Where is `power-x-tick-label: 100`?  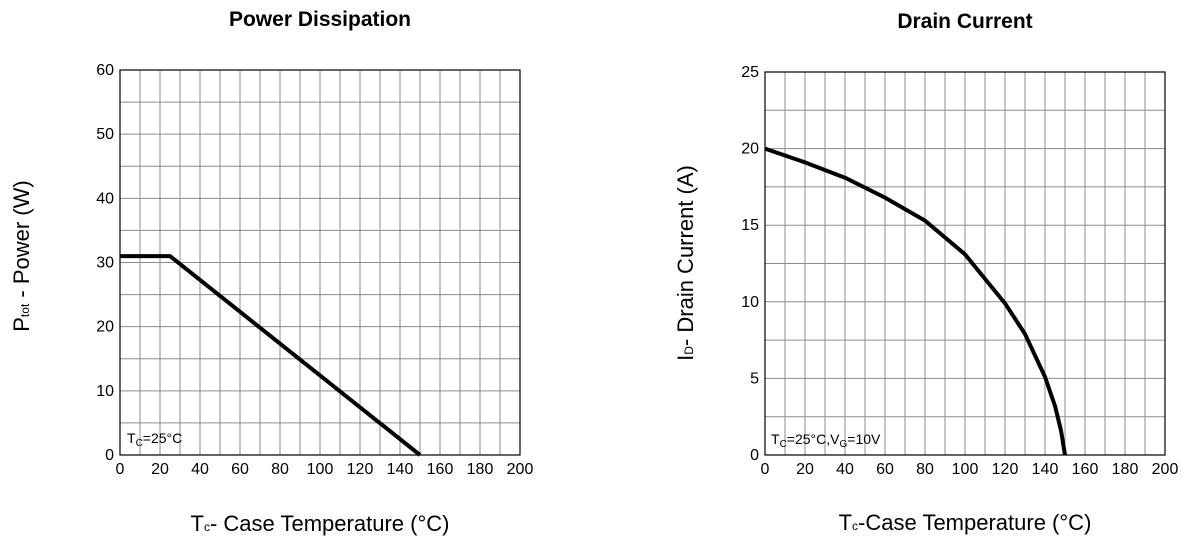
power-x-tick-label: 100 is located at coordinates (320, 469).